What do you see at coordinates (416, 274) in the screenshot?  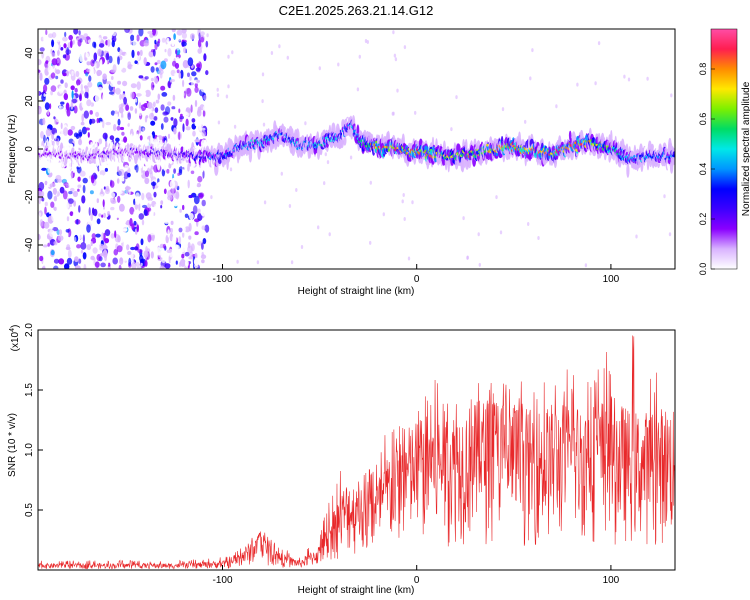 I see `spectrogram-x-ticks: -100 0 100` at bounding box center [416, 274].